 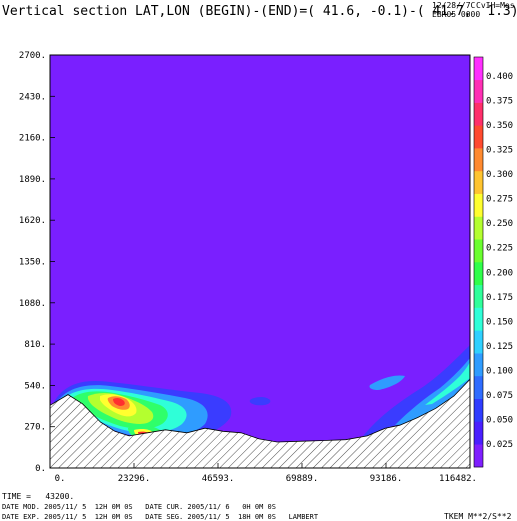 What do you see at coordinates (478, 516) in the screenshot?
I see `variable-units-label: TKEM M**2/S**2` at bounding box center [478, 516].